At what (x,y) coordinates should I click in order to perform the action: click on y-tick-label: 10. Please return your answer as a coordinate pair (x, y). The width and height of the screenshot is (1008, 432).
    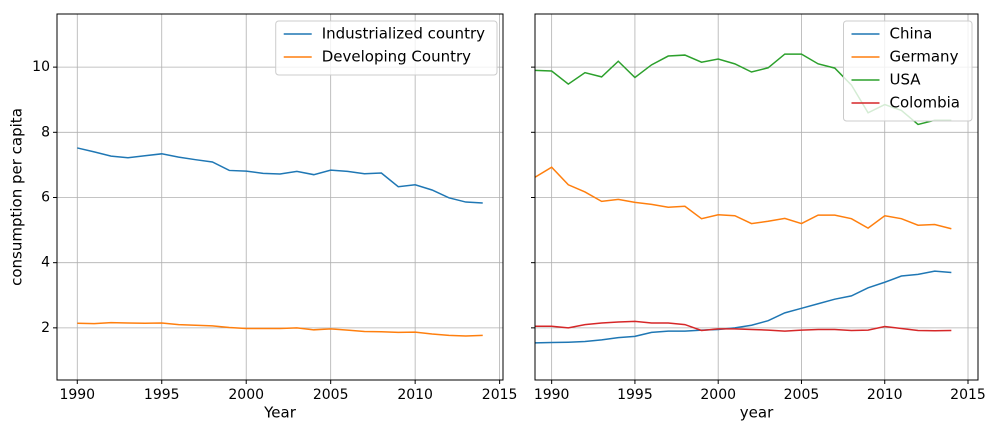
    Looking at the image, I should click on (41, 67).